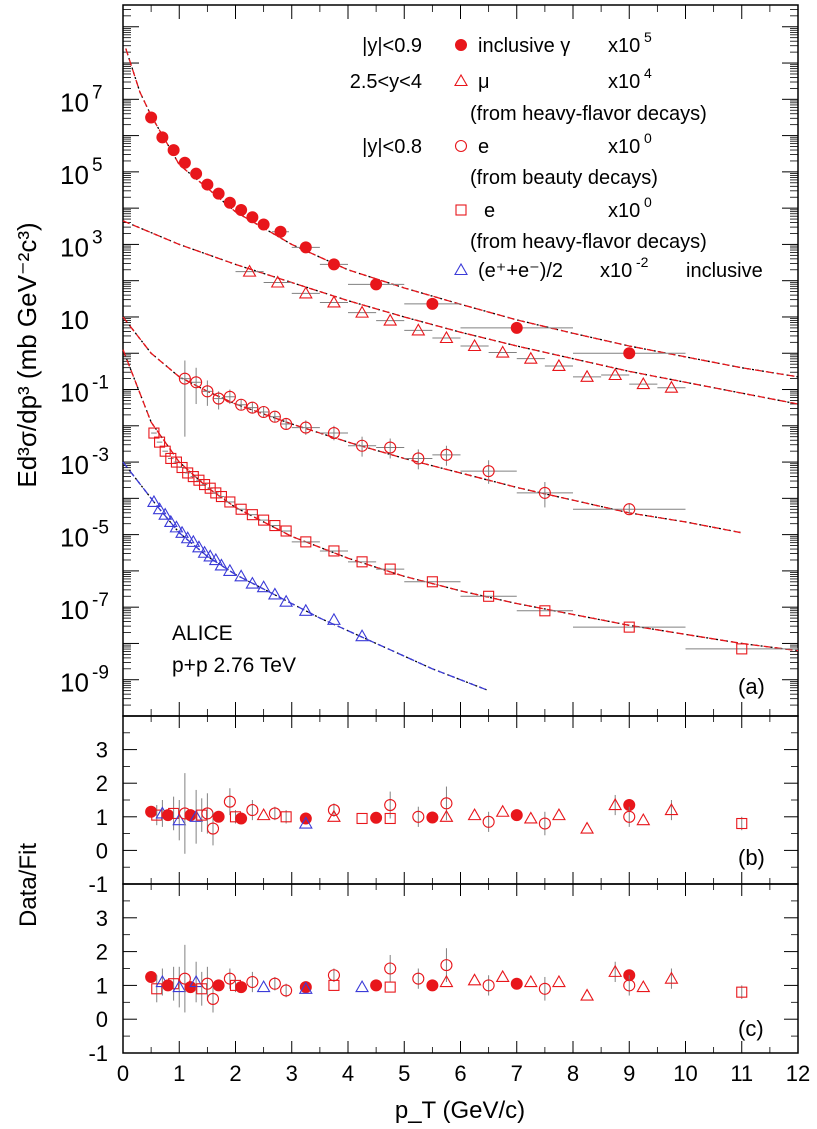 This screenshot has height=1129, width=817. I want to click on y-axis-label-bc: Data/Fit, so click(28, 885).